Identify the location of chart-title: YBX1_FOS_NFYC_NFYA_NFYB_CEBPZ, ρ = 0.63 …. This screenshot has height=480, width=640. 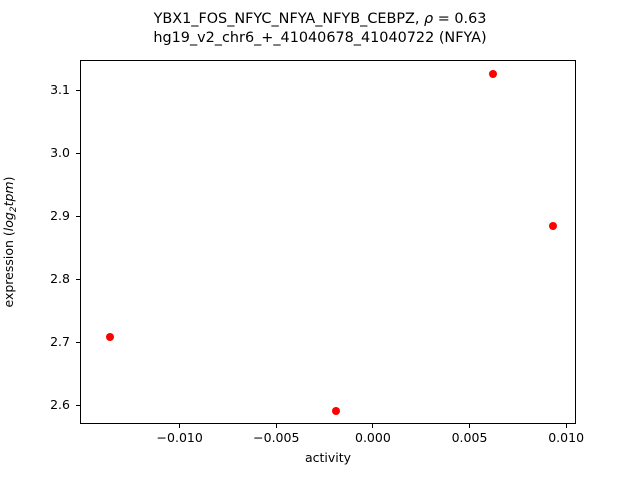
(320, 29).